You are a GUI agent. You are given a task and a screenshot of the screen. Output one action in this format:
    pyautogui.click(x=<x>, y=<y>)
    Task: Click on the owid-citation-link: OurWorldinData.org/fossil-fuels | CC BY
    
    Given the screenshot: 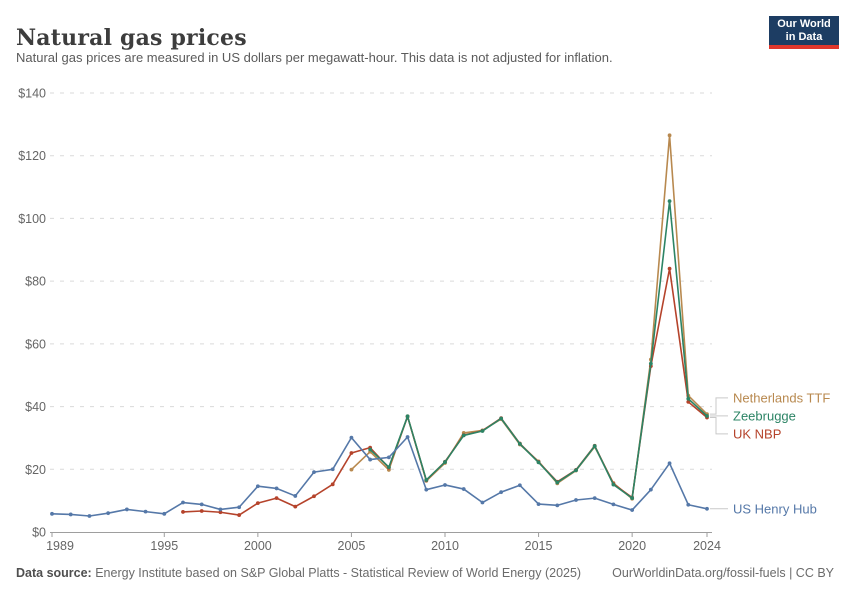 What is the action you would take?
    pyautogui.click(x=723, y=573)
    